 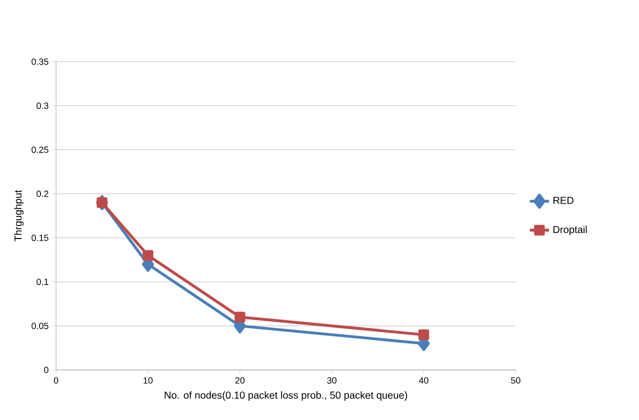 What do you see at coordinates (331, 380) in the screenshot?
I see `x-tick-label: 30` at bounding box center [331, 380].